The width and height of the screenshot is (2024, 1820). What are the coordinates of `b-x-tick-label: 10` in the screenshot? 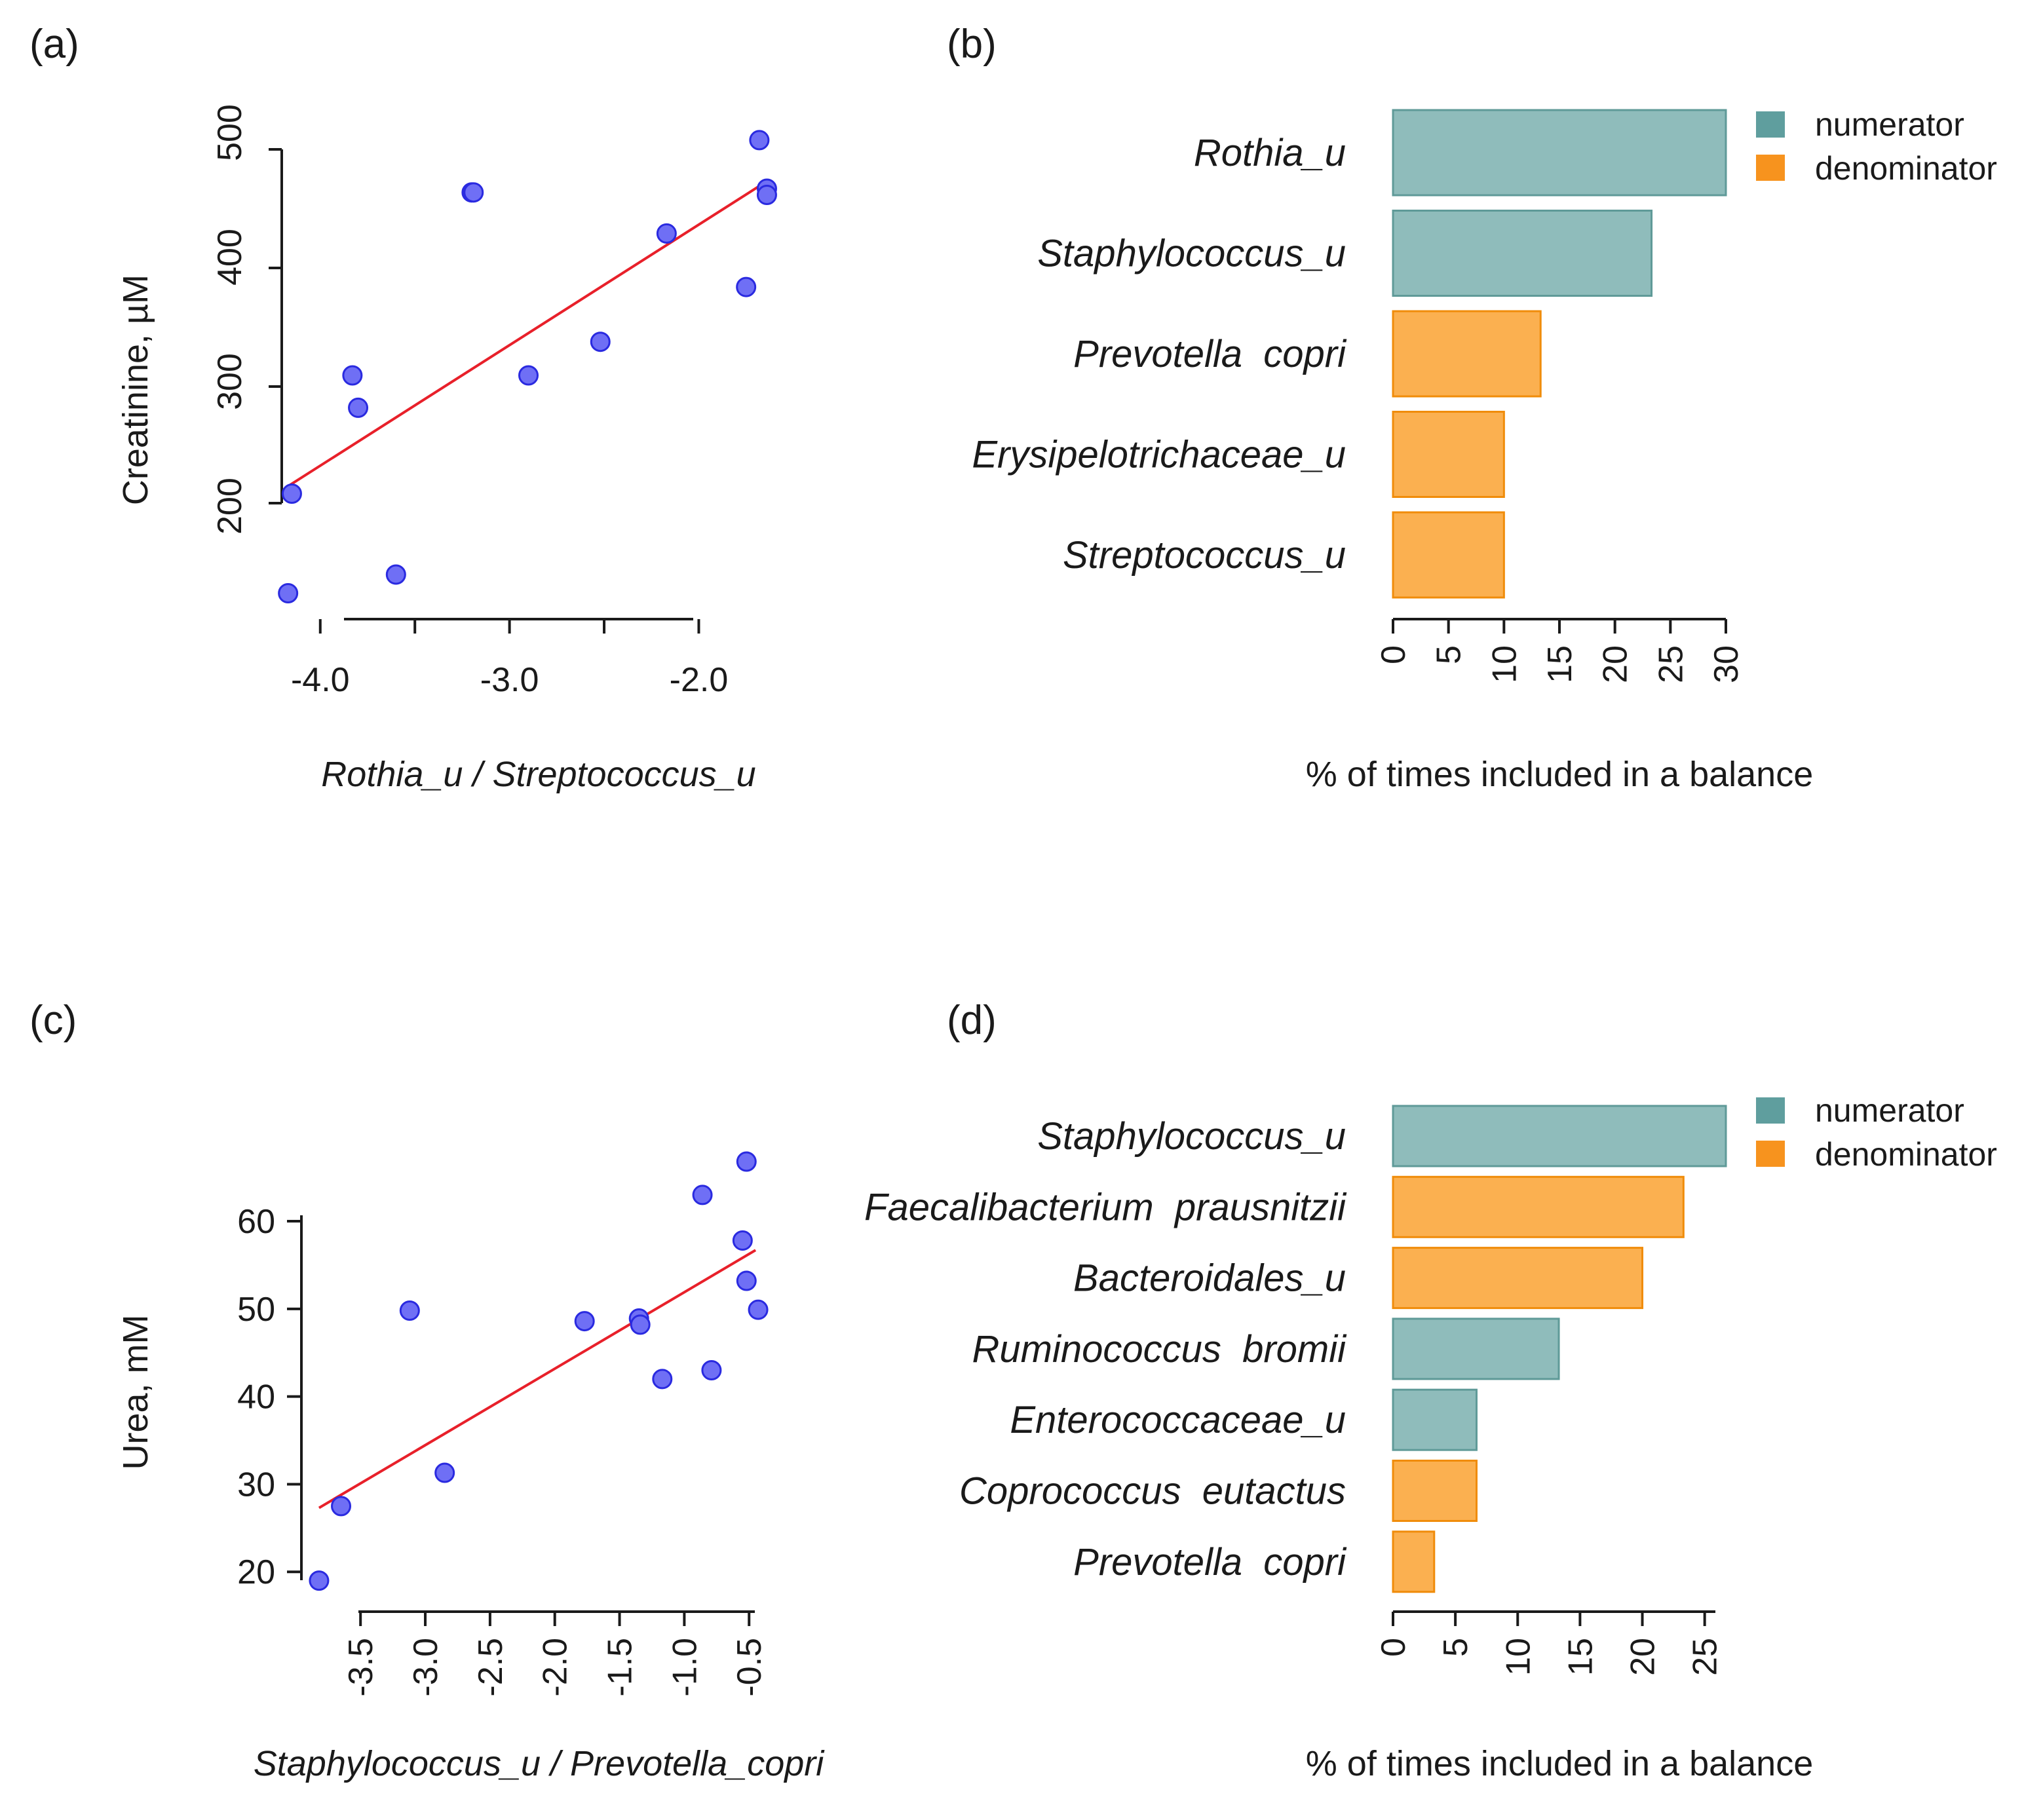 It's located at (1504, 664).